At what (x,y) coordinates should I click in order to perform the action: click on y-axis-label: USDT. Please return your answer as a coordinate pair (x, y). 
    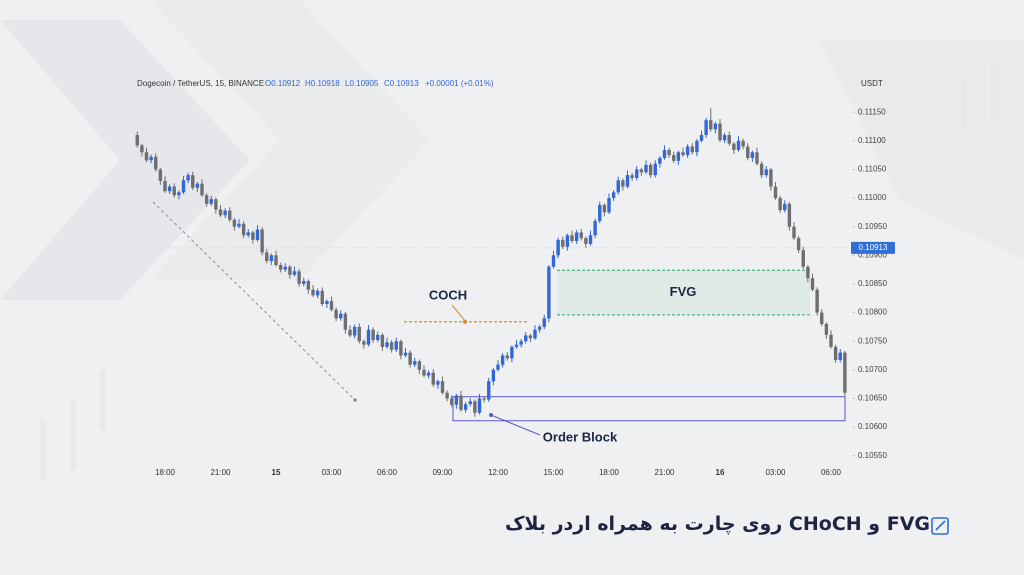
    Looking at the image, I should click on (872, 83).